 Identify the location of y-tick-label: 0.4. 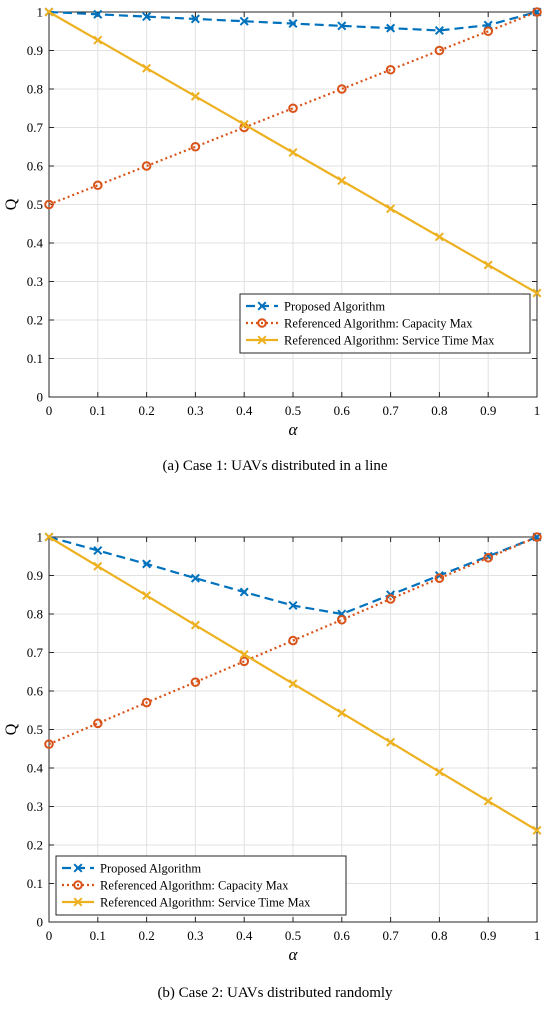
(35, 768).